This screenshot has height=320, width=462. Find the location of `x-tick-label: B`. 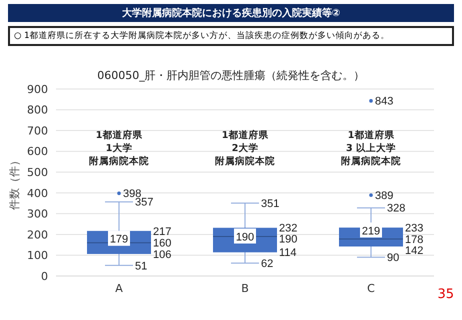

x-tick-label: B is located at coordinates (245, 288).